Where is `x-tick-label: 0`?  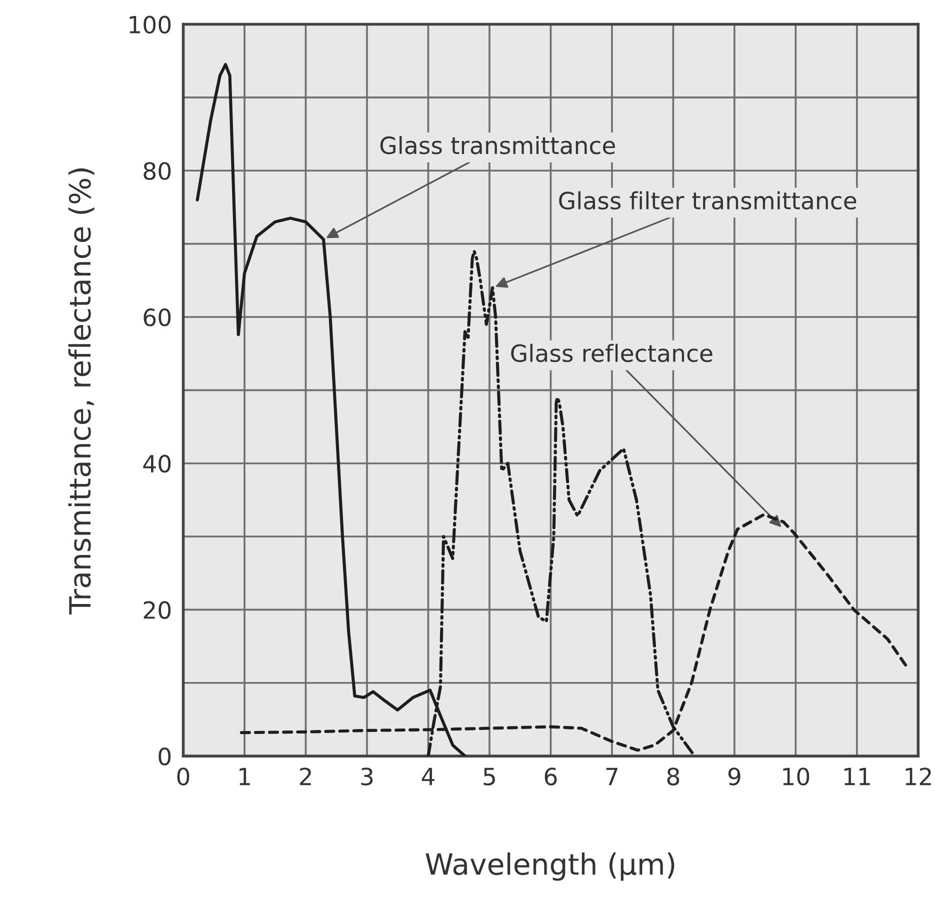
x-tick-label: 0 is located at coordinates (183, 777).